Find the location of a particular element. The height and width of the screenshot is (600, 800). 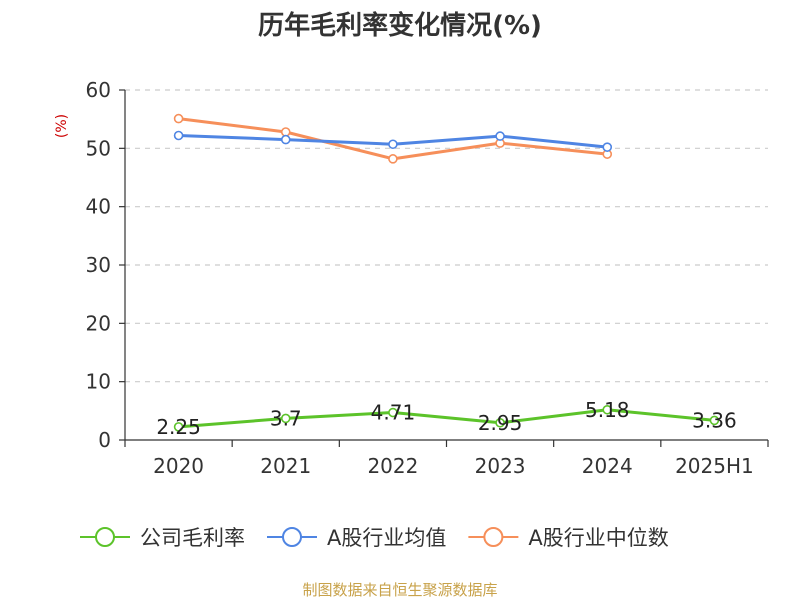

data-label: 5.18 is located at coordinates (607, 410).